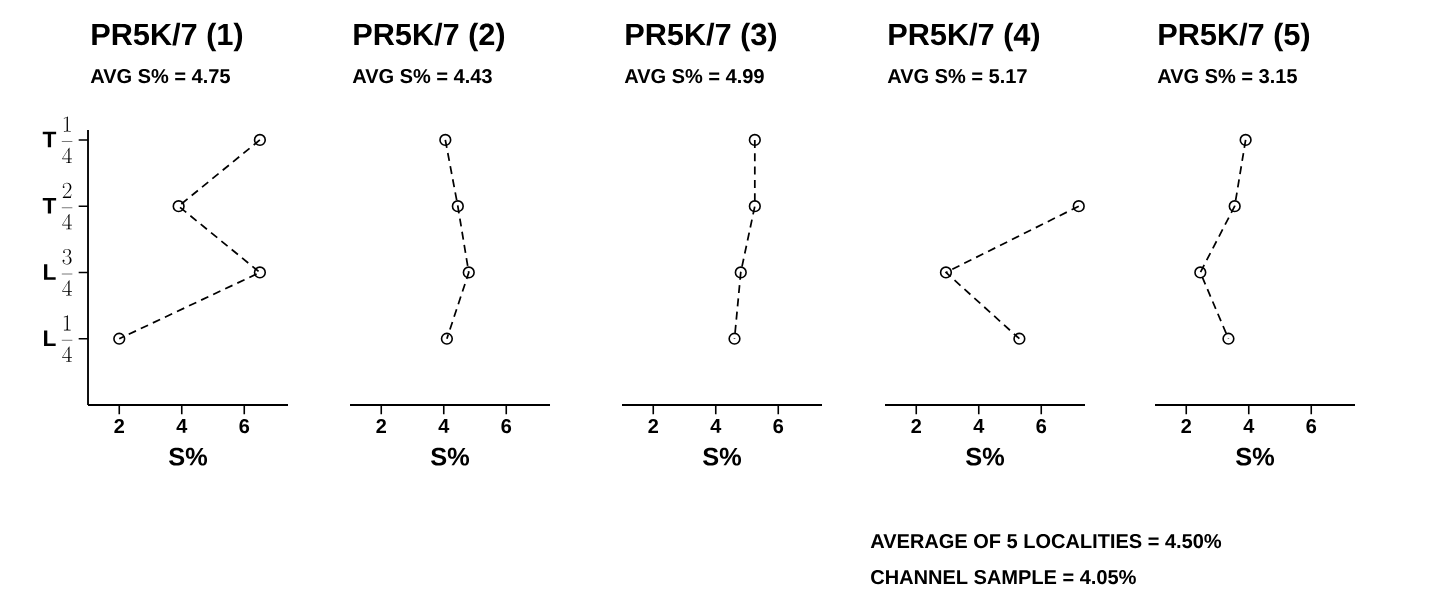 This screenshot has height=598, width=1435. What do you see at coordinates (422, 76) in the screenshot?
I see `chart-subtitle: AVG S% = 4.43` at bounding box center [422, 76].